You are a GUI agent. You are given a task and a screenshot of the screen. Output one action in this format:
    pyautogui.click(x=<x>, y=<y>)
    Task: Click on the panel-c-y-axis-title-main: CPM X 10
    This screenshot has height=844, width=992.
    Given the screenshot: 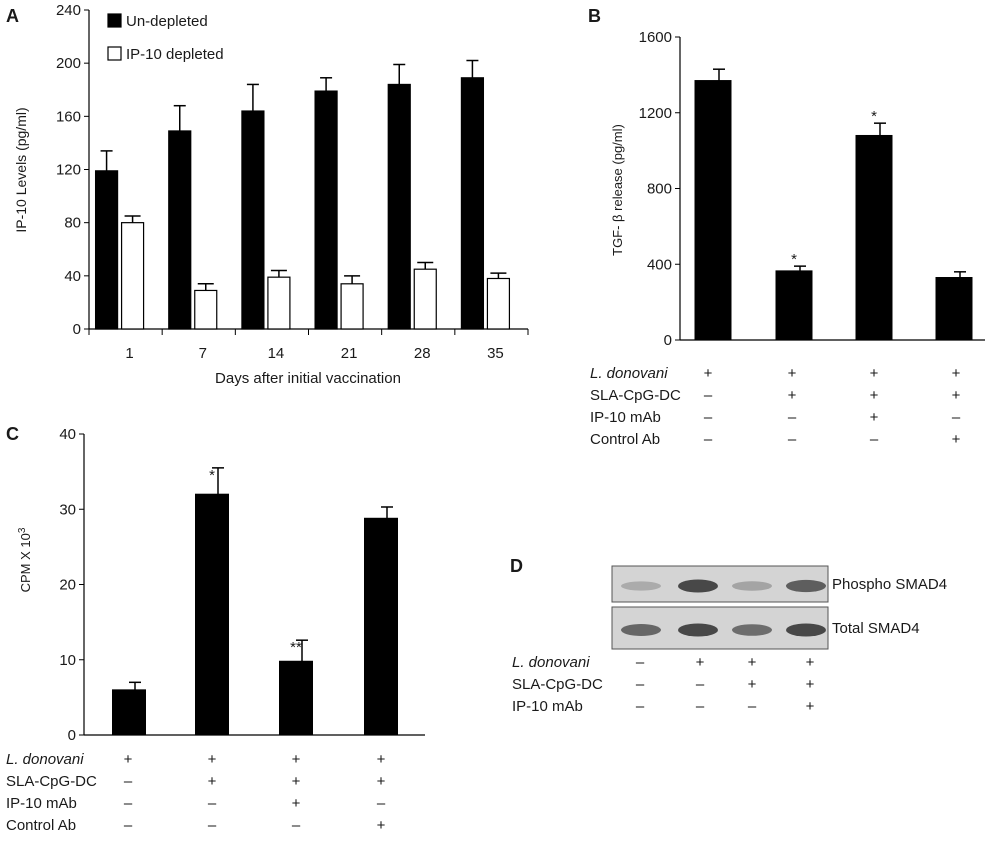 What is the action you would take?
    pyautogui.click(x=25, y=562)
    